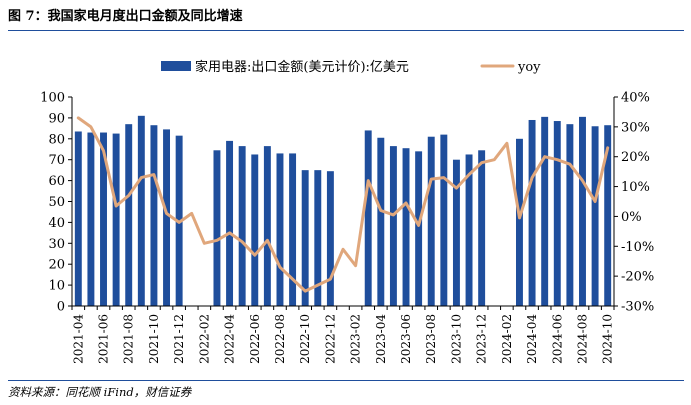 This screenshot has width=691, height=405. I want to click on x-tick-label: 2023-02, so click(356, 339).